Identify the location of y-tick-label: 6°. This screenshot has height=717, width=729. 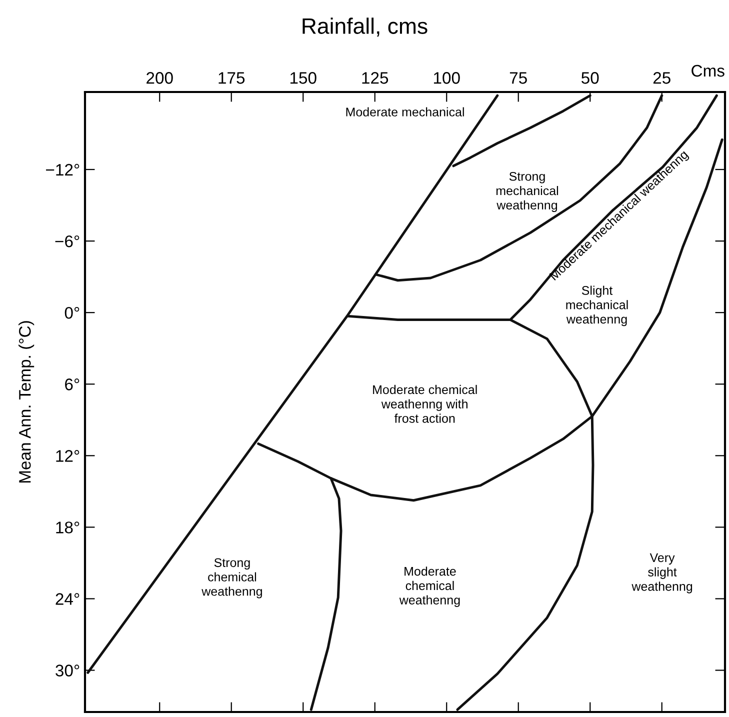
(72, 384).